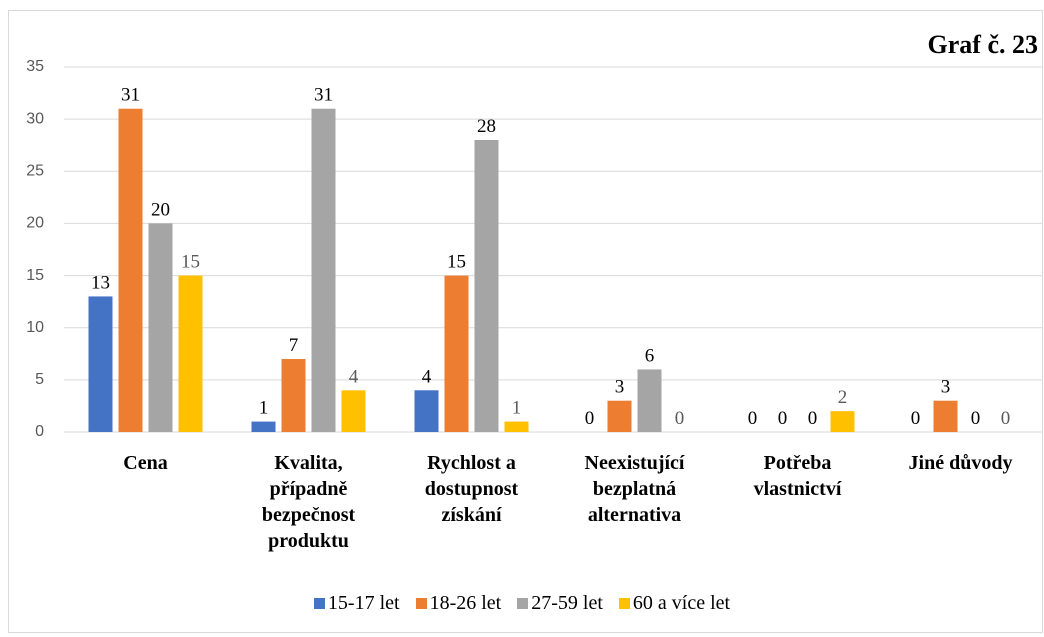 This screenshot has width=1044, height=637. I want to click on data-label: 2, so click(843, 397).